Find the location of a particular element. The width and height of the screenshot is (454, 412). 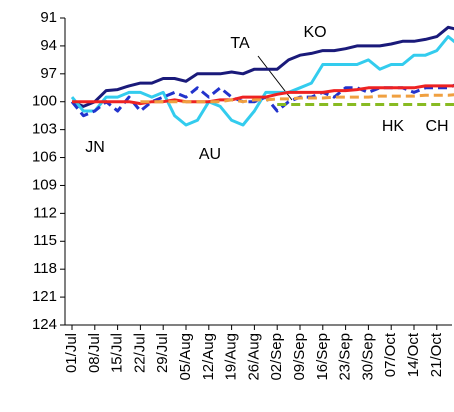

x-tick-label: 21/Oct is located at coordinates (436, 354).